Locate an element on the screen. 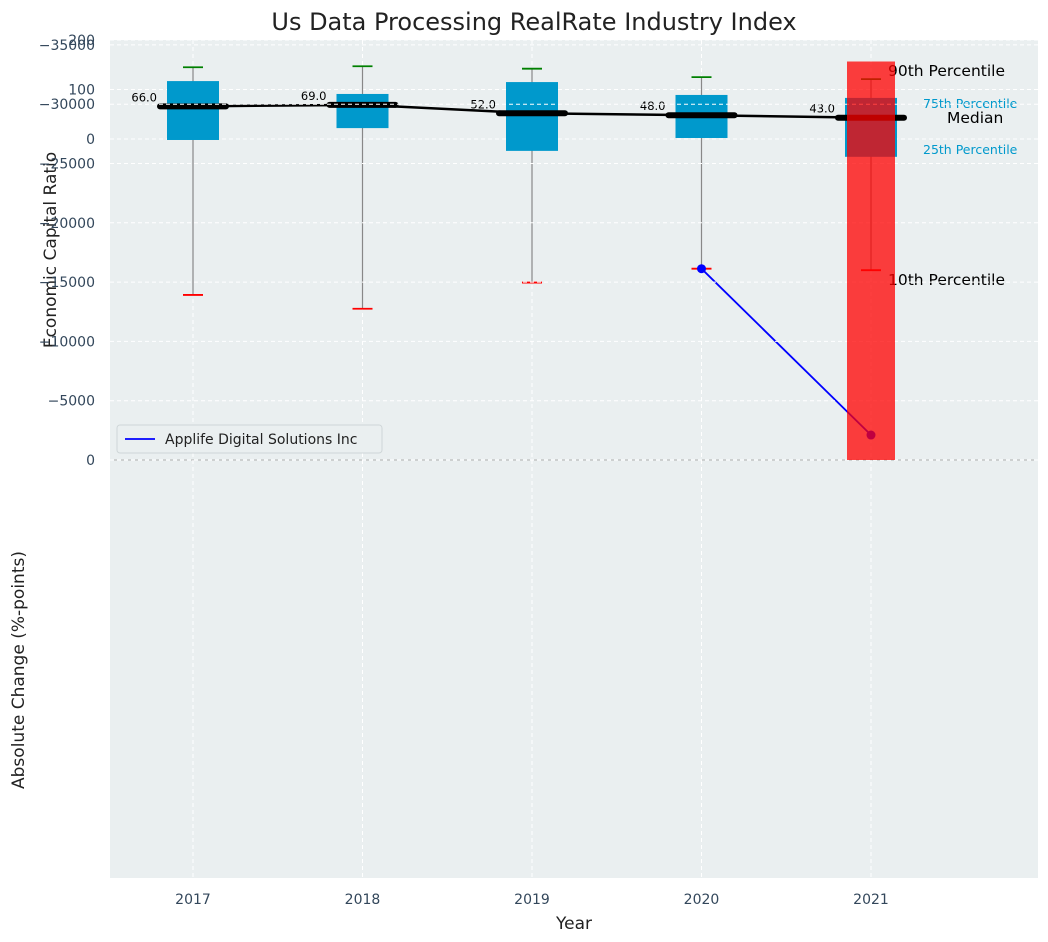 This screenshot has width=1048, height=942. change-bars is located at coordinates (871, 261).